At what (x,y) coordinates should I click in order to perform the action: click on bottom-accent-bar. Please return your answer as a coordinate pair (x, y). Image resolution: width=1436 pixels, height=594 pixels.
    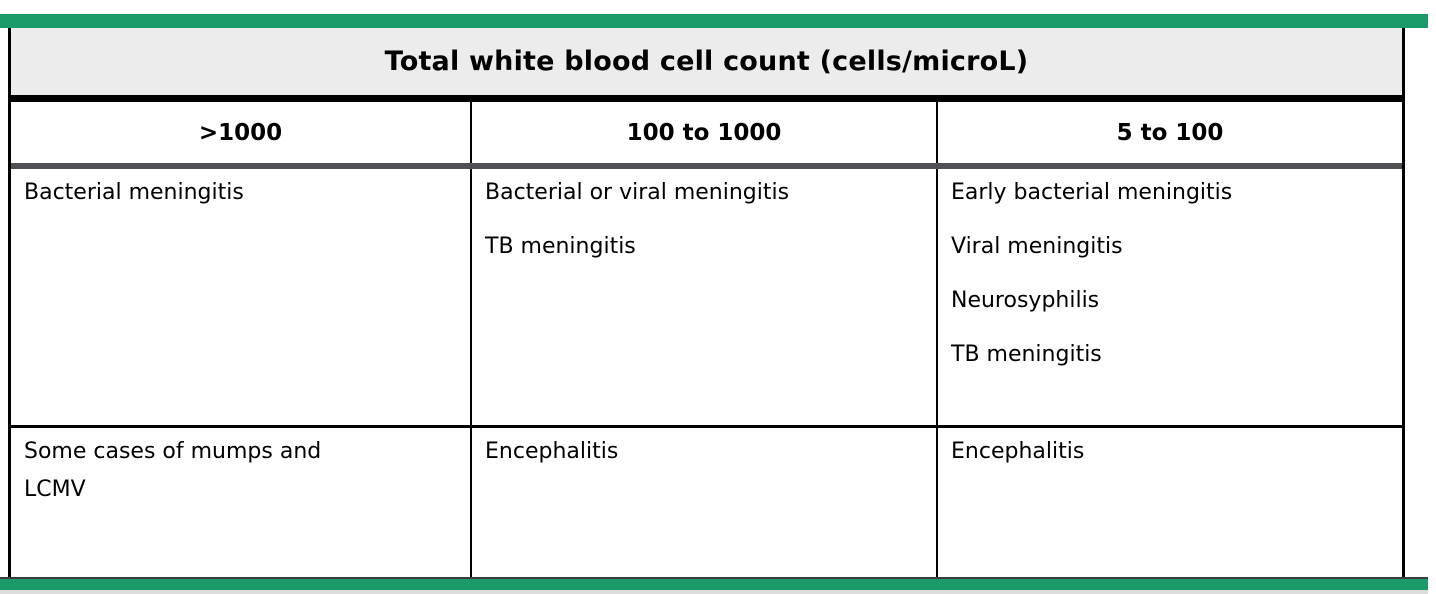
    Looking at the image, I should click on (714, 583).